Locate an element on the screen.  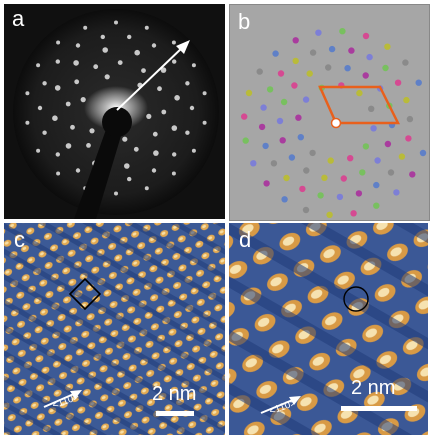
electron-gun-holder is located at coordinates (99, 171).